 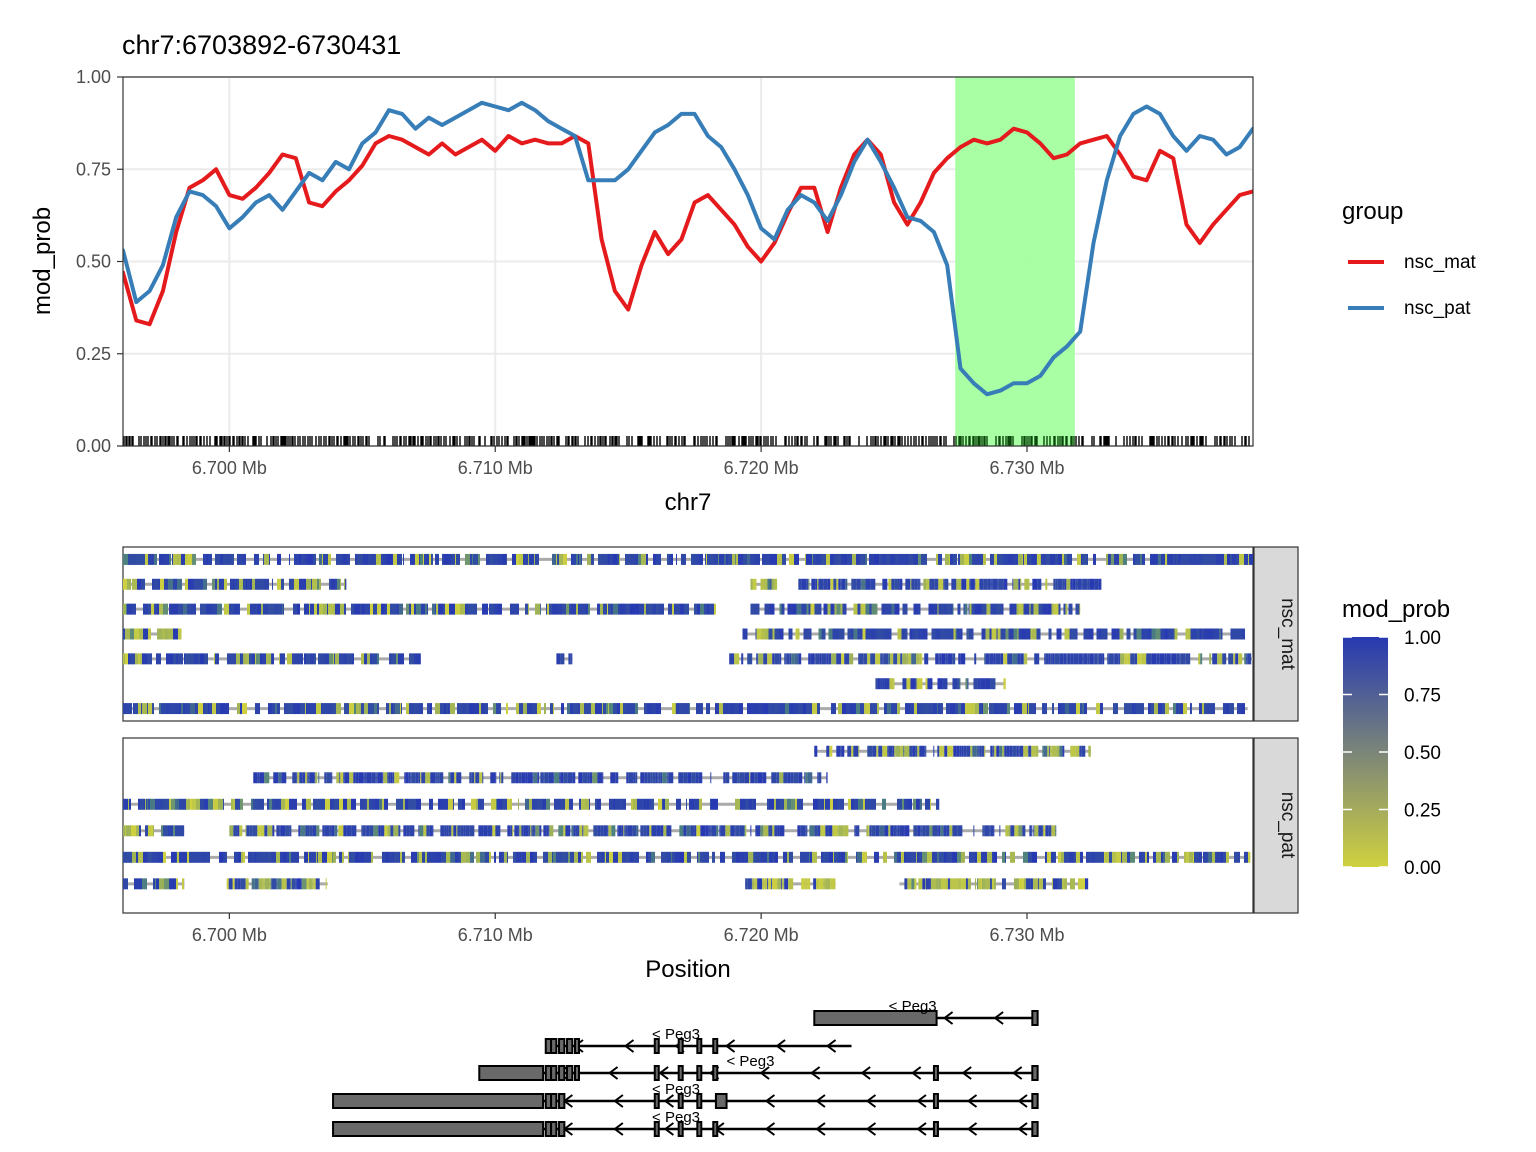 I want to click on strand-arrow, so click(x=764, y=1073).